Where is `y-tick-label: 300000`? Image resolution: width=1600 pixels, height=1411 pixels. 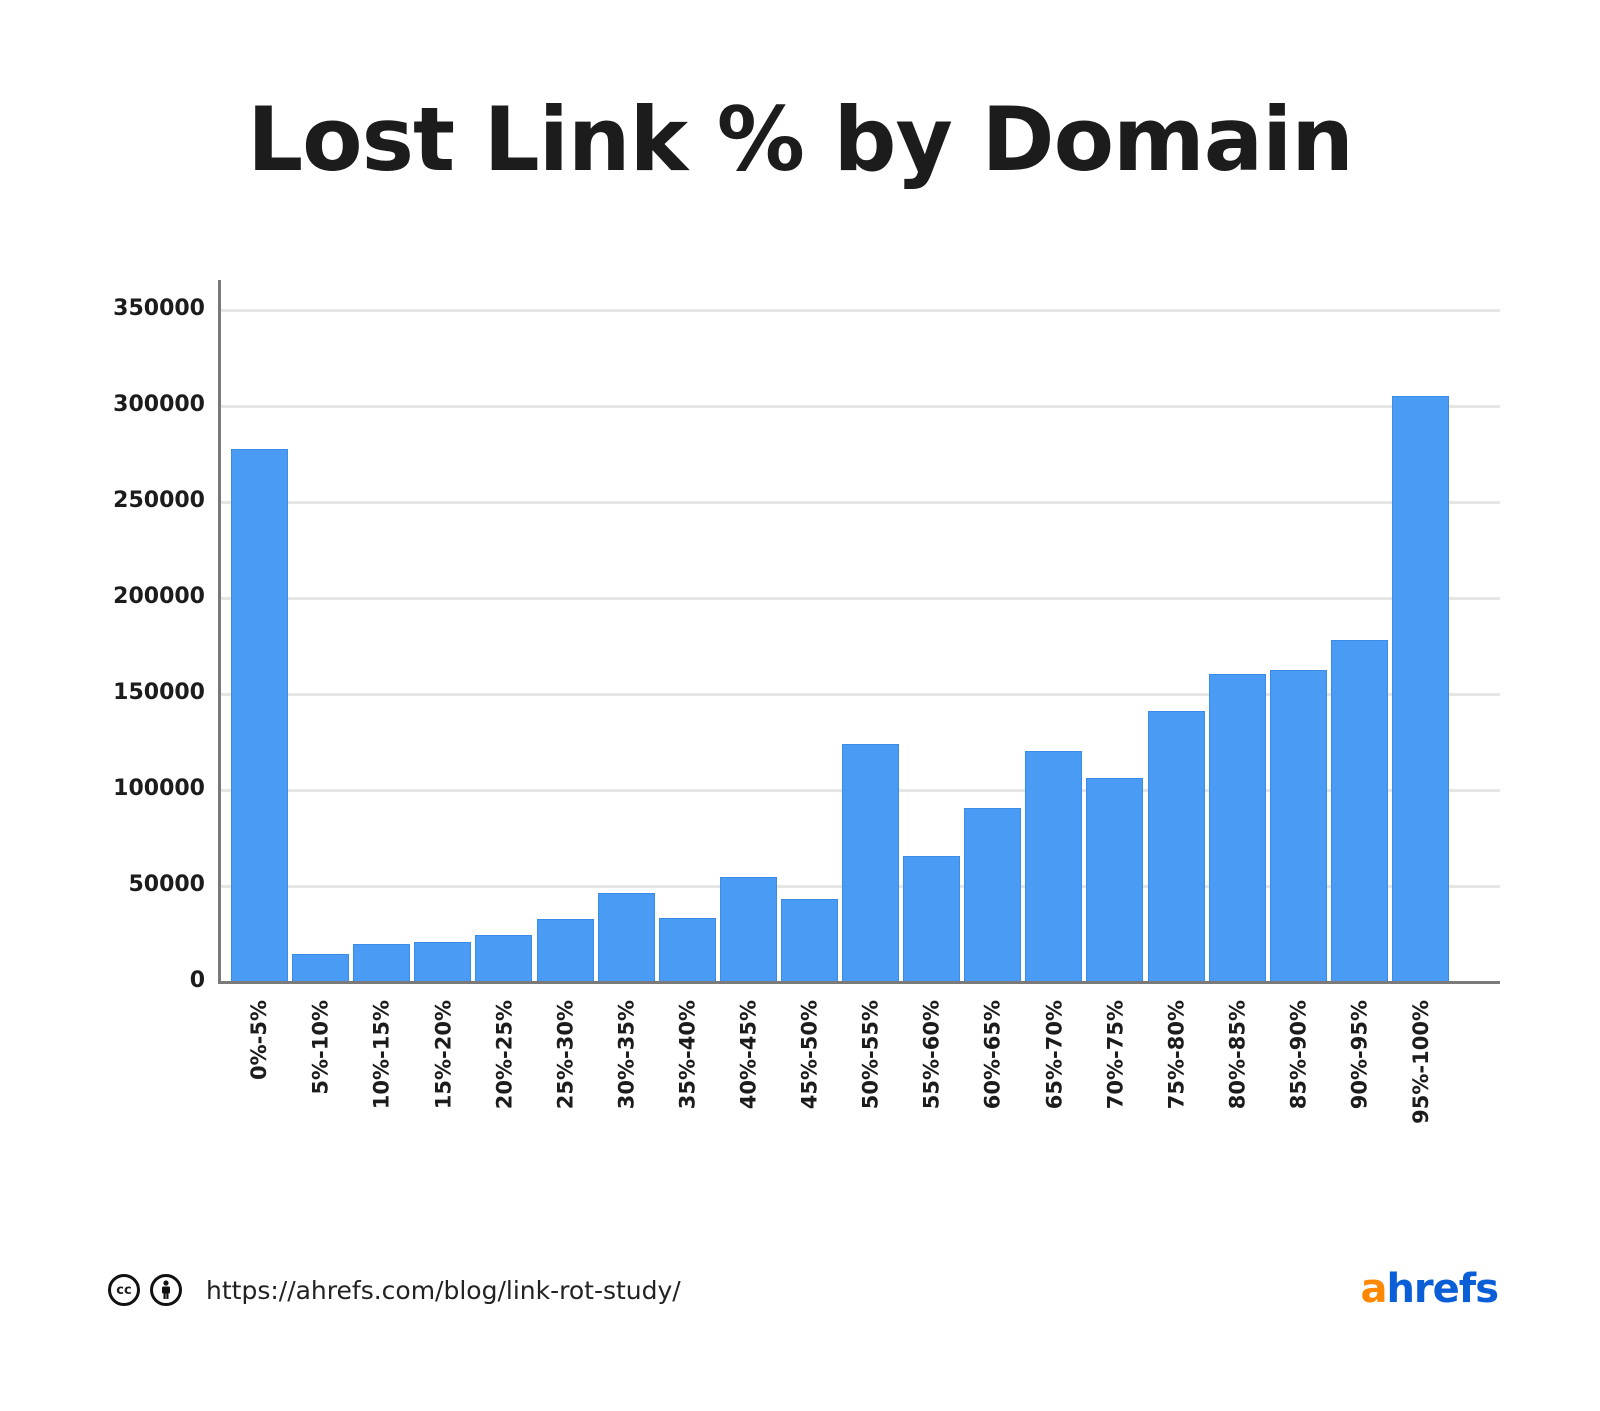 y-tick-label: 300000 is located at coordinates (159, 404).